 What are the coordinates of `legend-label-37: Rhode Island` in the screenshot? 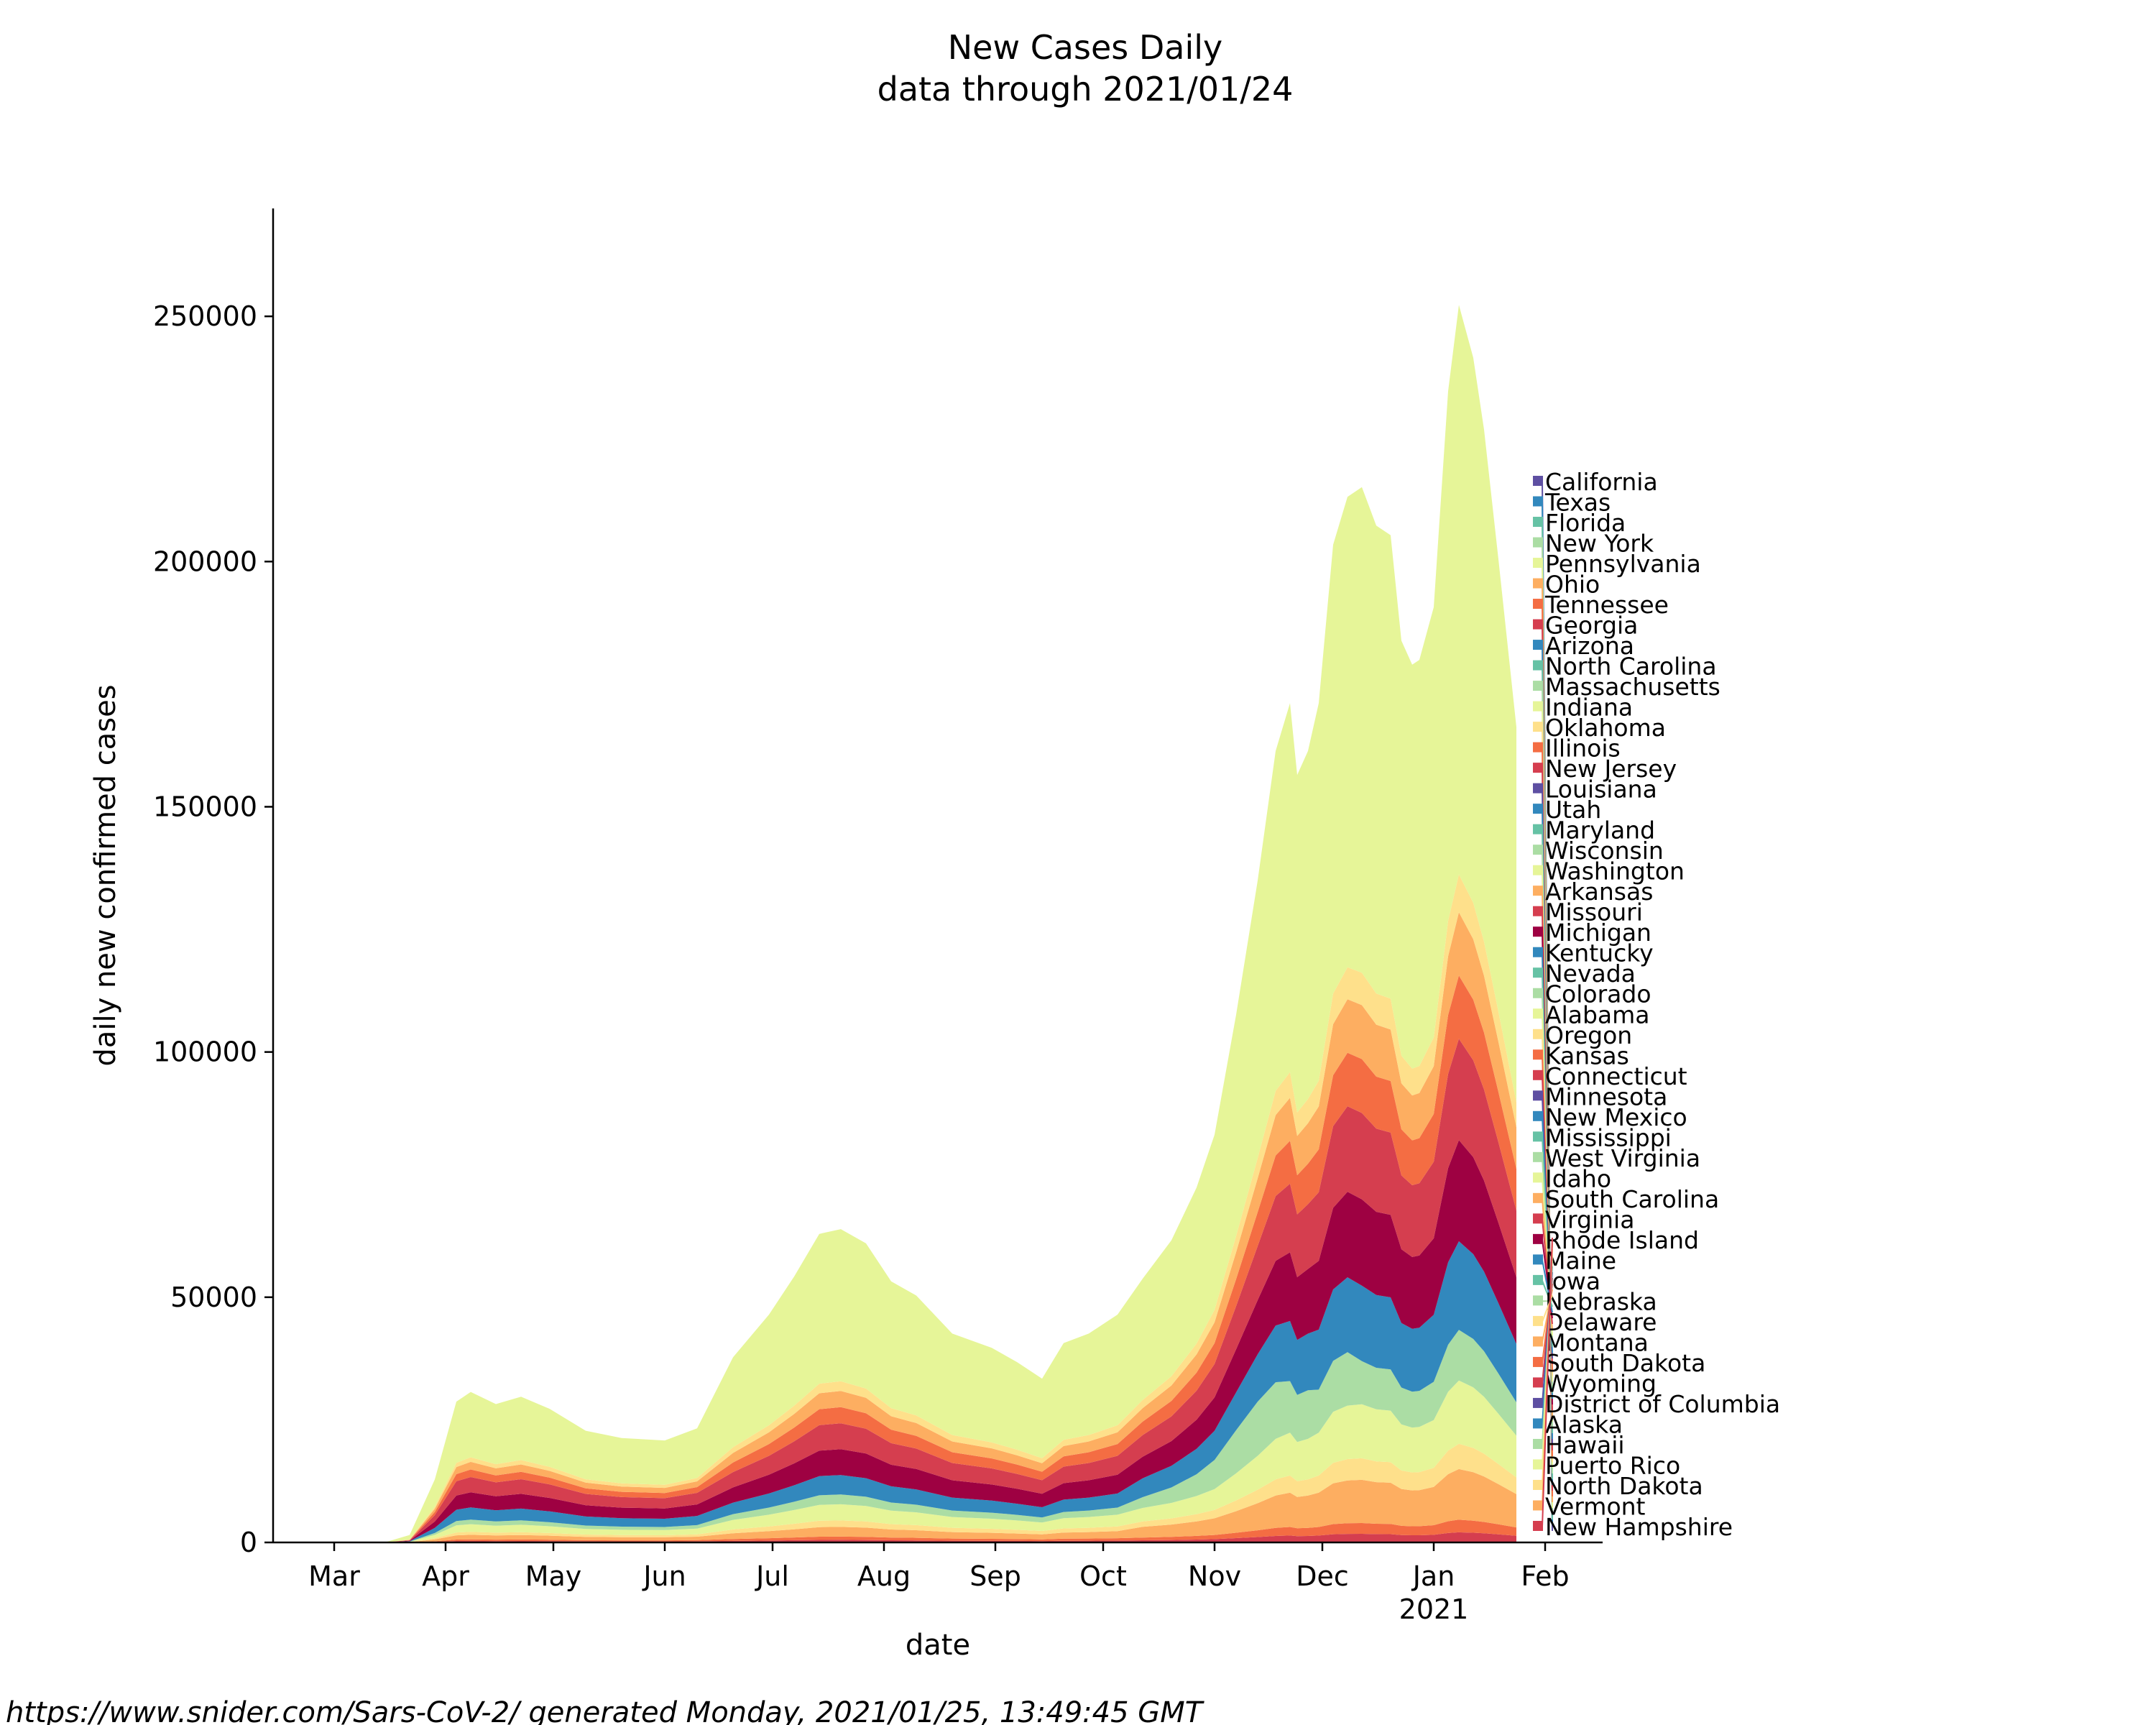 It's located at (1622, 1240).